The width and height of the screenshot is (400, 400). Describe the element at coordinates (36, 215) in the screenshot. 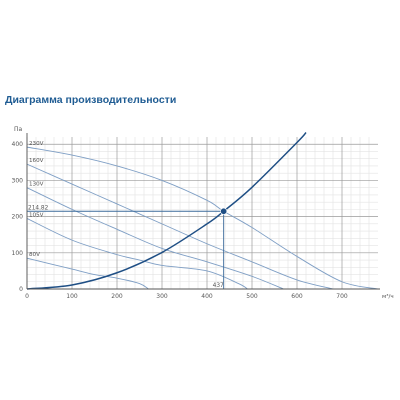

I see `series-label-105v: 105V` at that location.